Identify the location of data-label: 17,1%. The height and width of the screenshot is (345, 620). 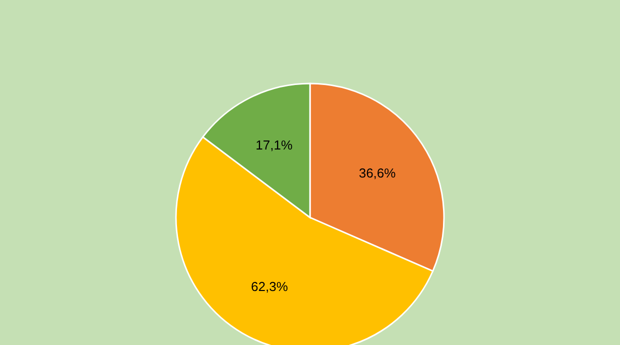
(274, 145).